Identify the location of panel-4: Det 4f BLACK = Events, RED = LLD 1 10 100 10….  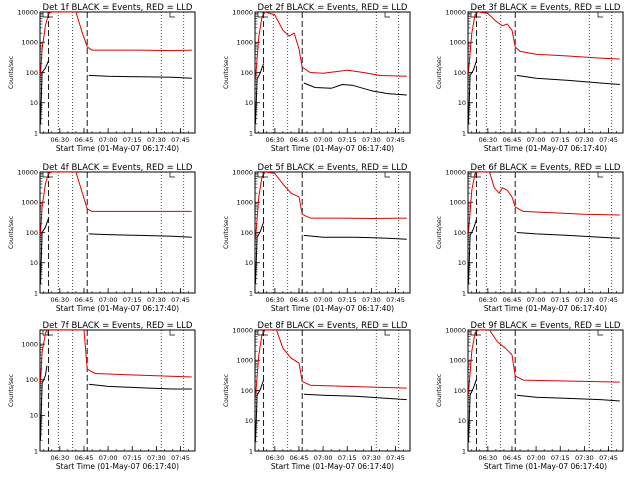
(102, 238).